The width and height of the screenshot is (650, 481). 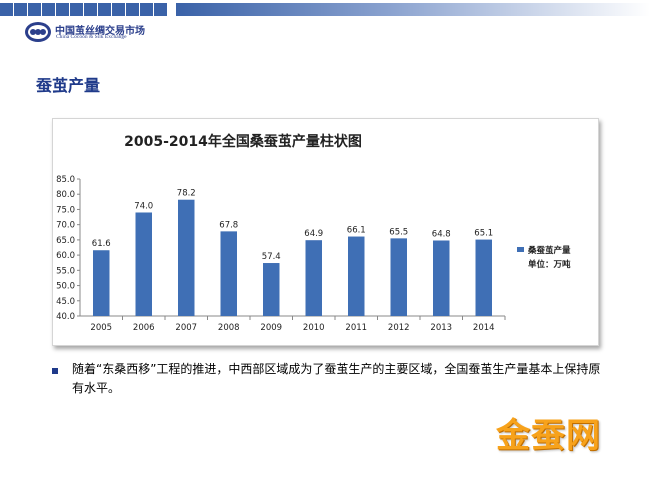 What do you see at coordinates (84, 9) in the screenshot?
I see `decorative-squares` at bounding box center [84, 9].